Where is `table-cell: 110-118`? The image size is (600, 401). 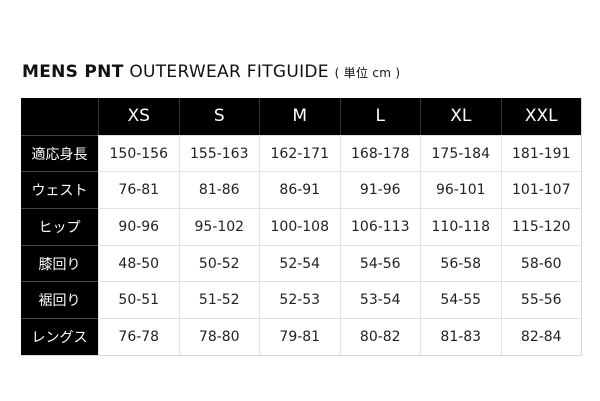 table-cell: 110-118 is located at coordinates (460, 226).